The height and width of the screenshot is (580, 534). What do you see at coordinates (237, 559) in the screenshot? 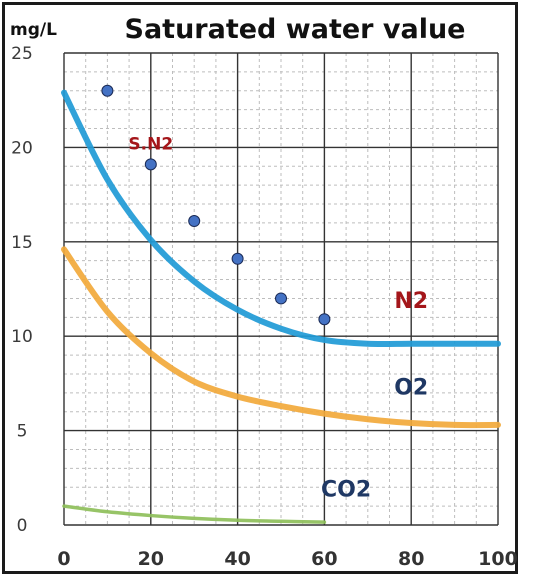
I see `x-tick-label: 40` at bounding box center [237, 559].